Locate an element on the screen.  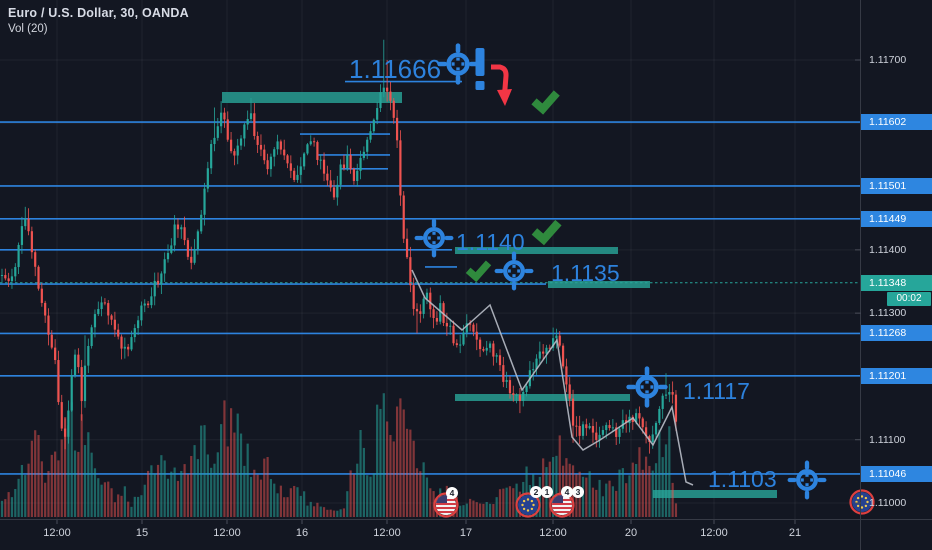
price-label-1.11201: 1.11201 is located at coordinates (896, 375).